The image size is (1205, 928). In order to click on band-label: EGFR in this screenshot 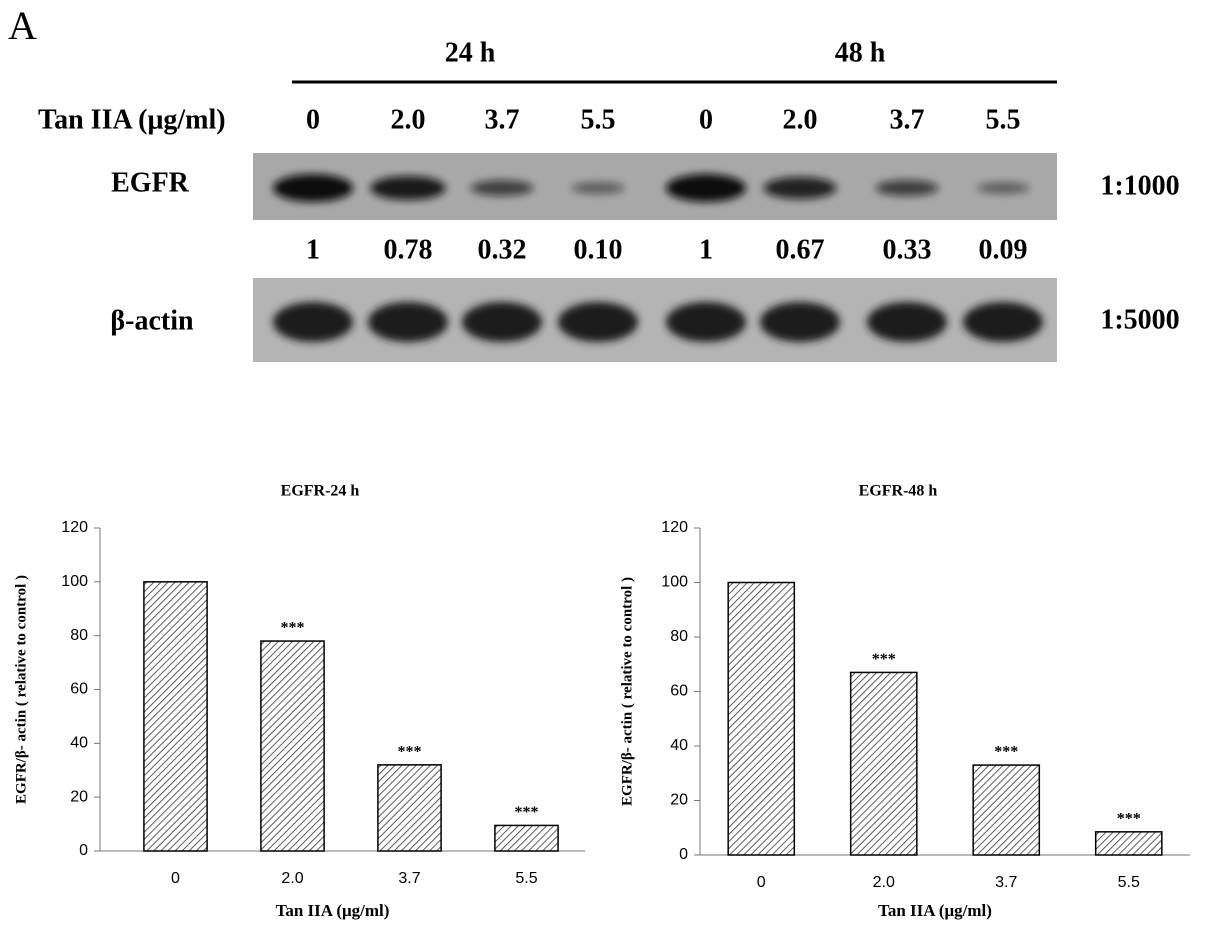, I will do `click(150, 182)`.